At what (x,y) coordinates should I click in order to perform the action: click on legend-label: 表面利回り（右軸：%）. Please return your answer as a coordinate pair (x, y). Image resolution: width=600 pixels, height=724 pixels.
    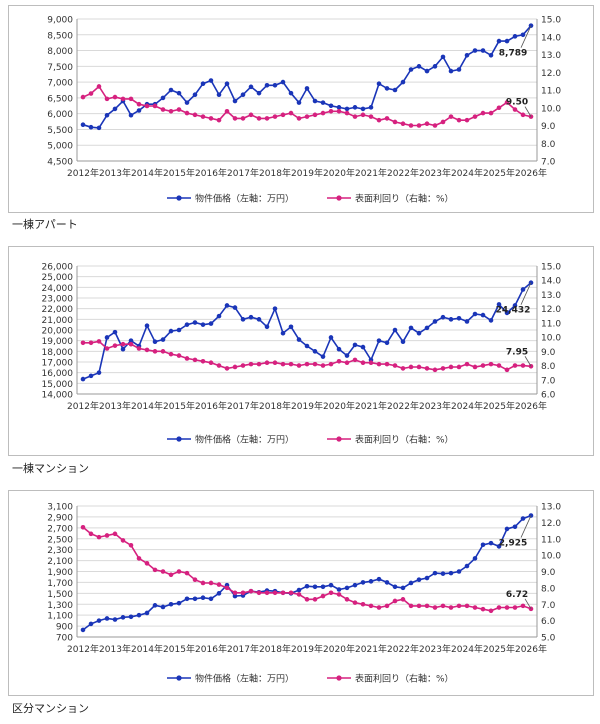
    Looking at the image, I should click on (404, 199).